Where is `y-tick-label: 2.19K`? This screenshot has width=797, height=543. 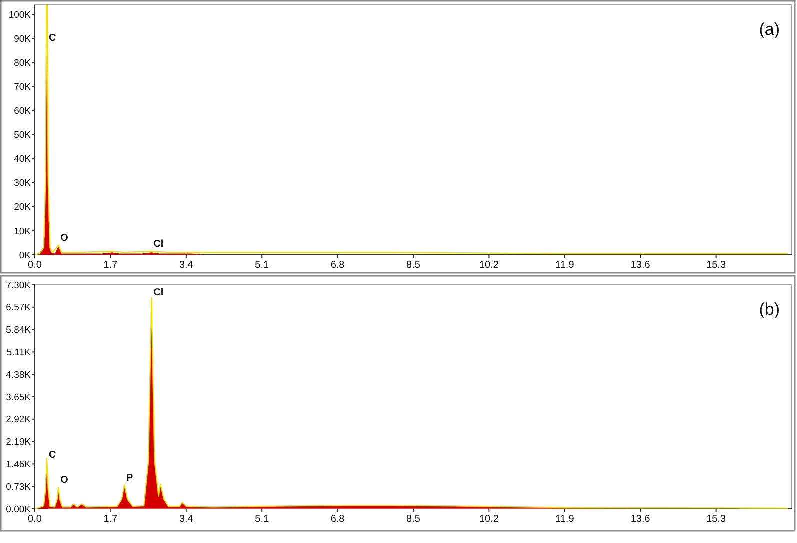 y-tick-label: 2.19K is located at coordinates (19, 442).